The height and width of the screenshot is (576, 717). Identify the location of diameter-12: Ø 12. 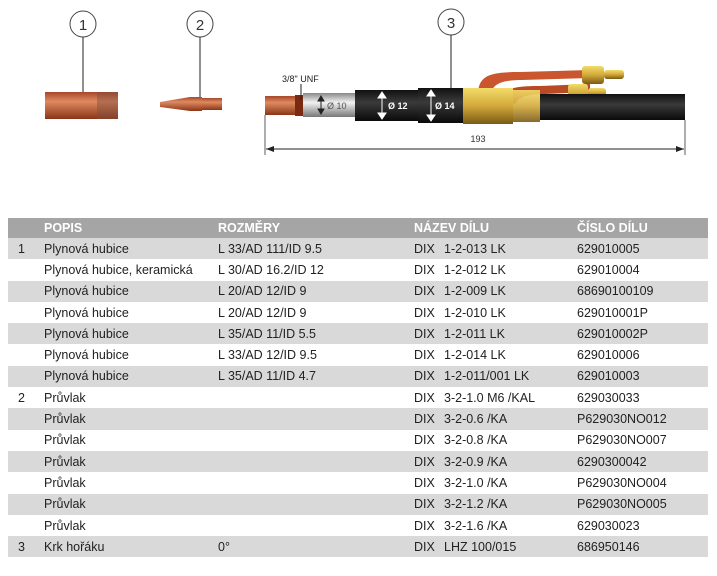
(398, 106).